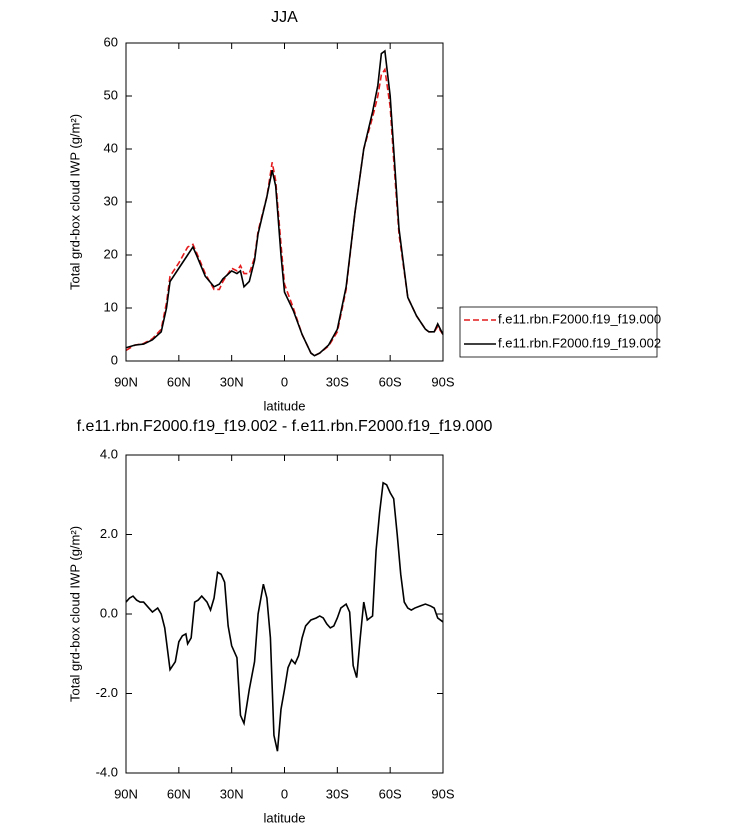  What do you see at coordinates (107, 771) in the screenshot?
I see `y-tick-label: -4.0` at bounding box center [107, 771].